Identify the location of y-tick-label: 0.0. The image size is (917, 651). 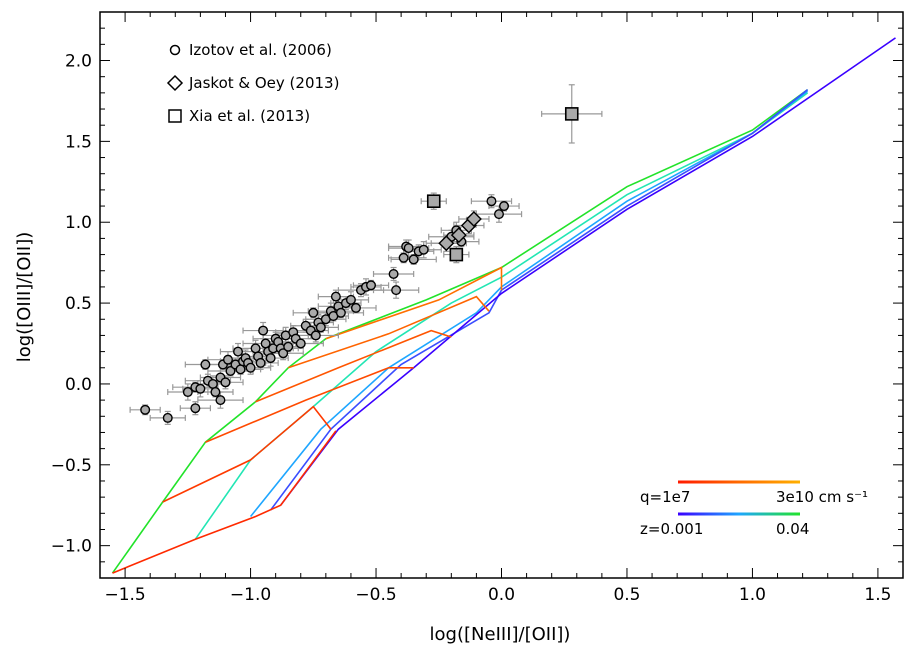
(78, 385).